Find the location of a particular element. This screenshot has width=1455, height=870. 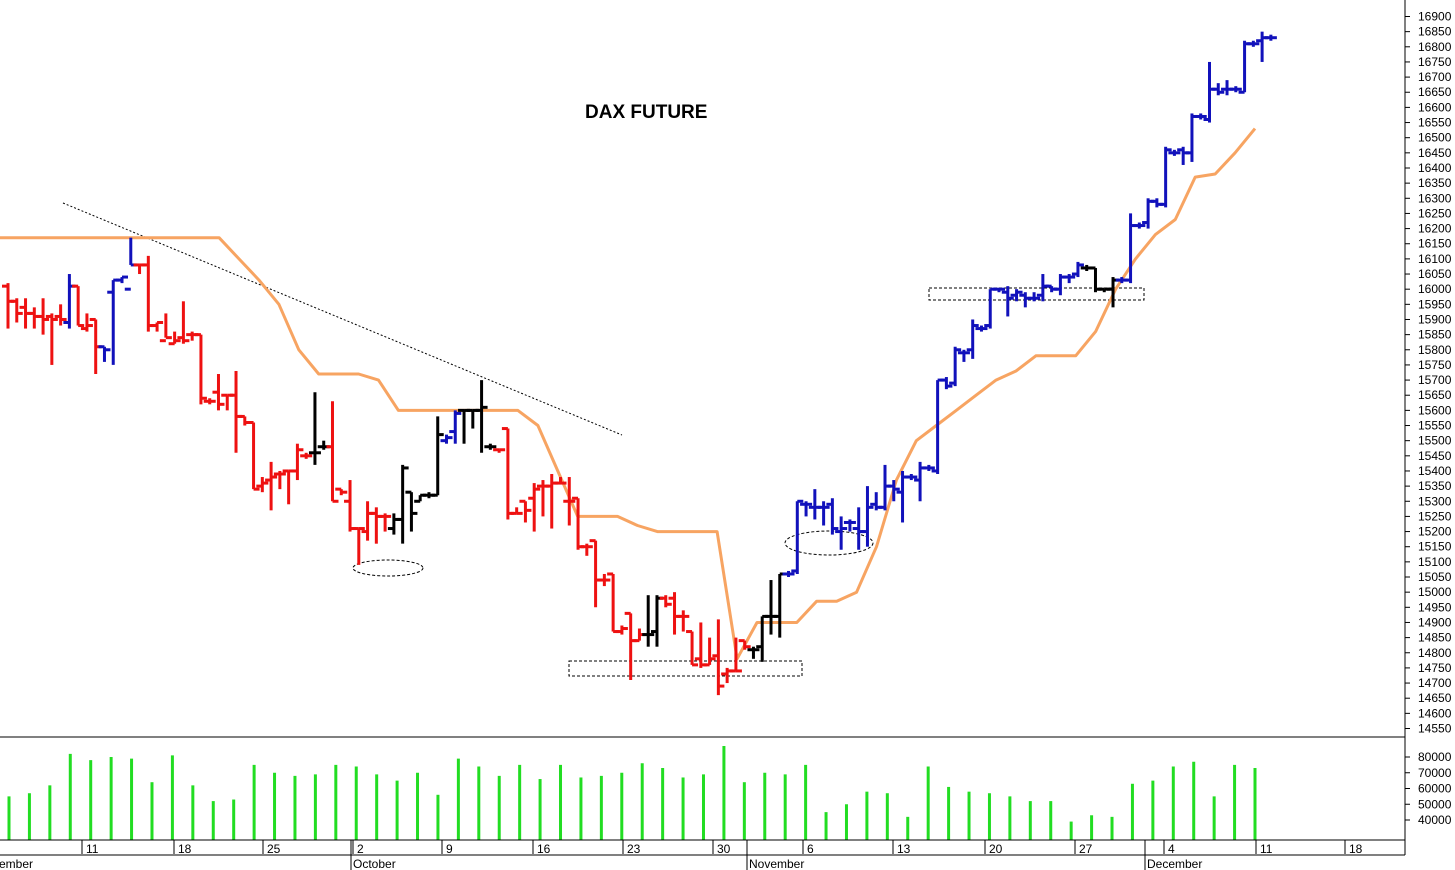

price-tick-label: 16400 is located at coordinates (1435, 168).